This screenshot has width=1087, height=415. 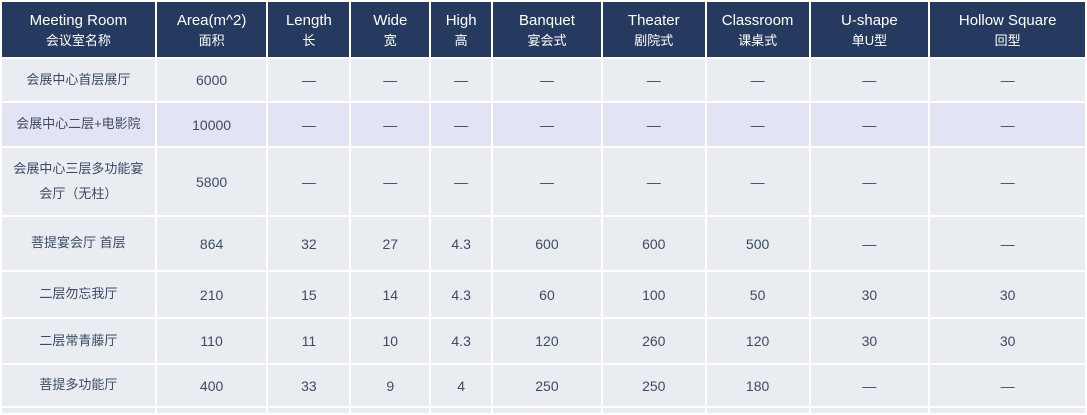 I want to click on table-row: 菩提多功能厅 400 33 9 4 250 250 180— —, so click(x=543, y=385).